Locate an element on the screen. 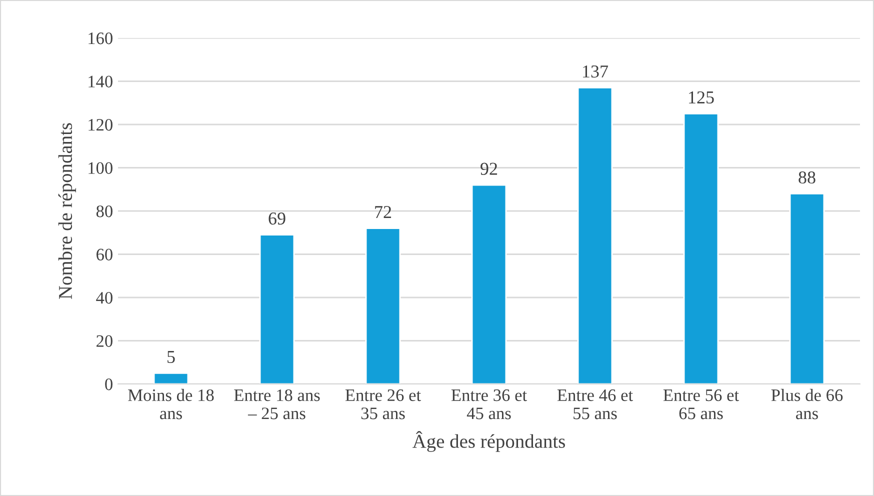 This screenshot has height=496, width=874. y-tick-label: 140 is located at coordinates (100, 82).